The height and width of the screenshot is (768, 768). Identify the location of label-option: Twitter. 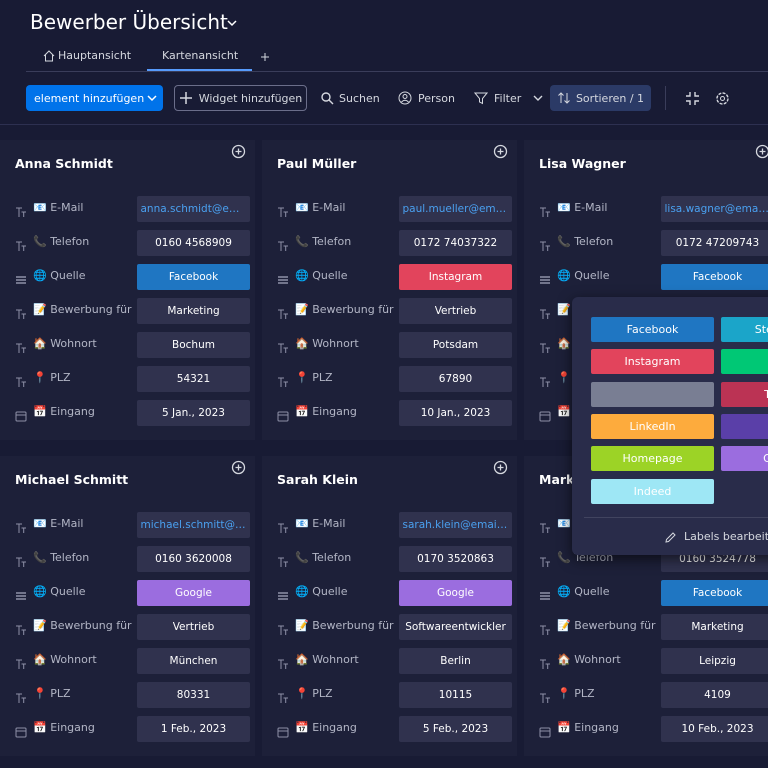
(744, 394).